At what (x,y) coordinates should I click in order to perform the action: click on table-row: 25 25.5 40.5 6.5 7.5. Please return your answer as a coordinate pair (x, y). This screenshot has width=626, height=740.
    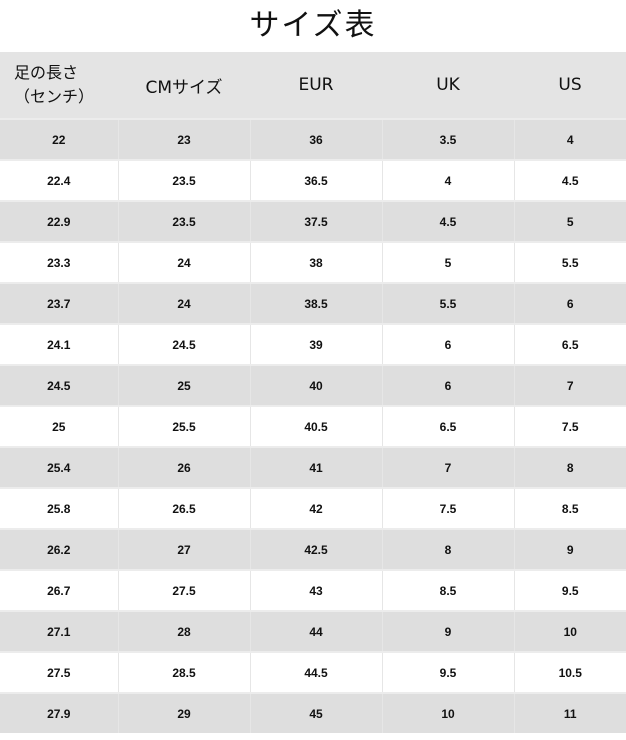
    Looking at the image, I should click on (313, 426).